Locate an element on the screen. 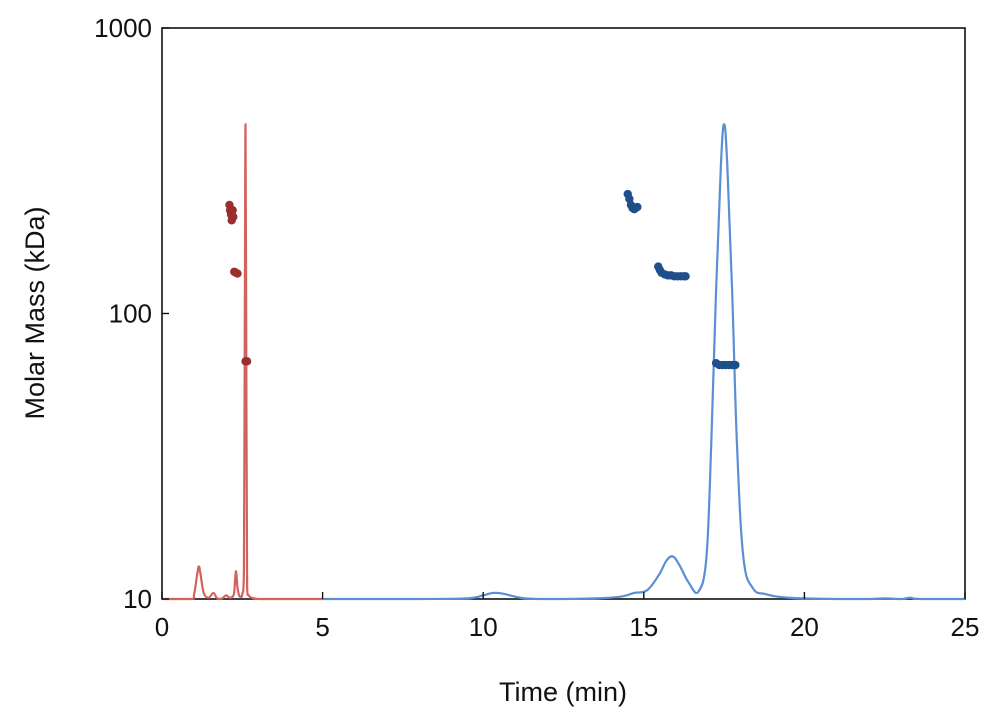 Image resolution: width=1005 pixels, height=716 pixels. x-tick-label: 5 is located at coordinates (322, 627).